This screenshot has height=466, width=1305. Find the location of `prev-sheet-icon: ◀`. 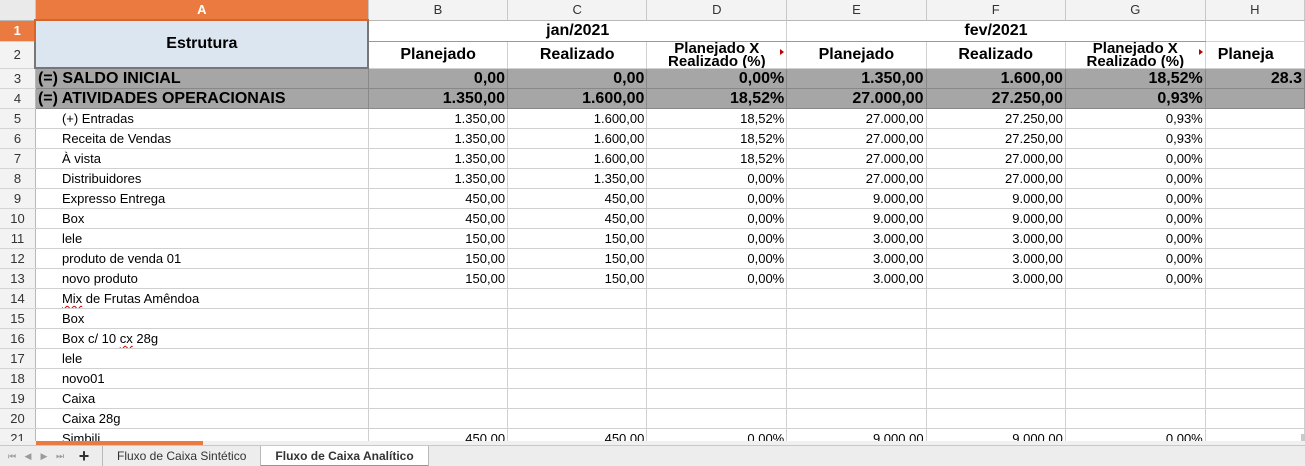

prev-sheet-icon: ◀ is located at coordinates (28, 455).